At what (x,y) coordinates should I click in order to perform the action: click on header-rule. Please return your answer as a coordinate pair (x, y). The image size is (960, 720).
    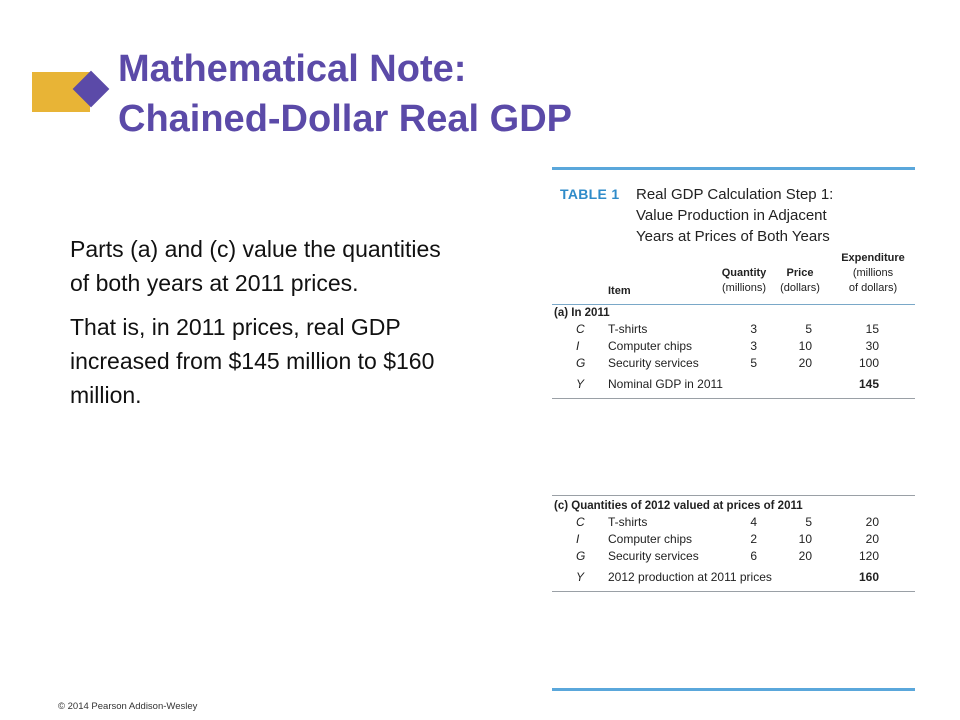
    Looking at the image, I should click on (733, 304).